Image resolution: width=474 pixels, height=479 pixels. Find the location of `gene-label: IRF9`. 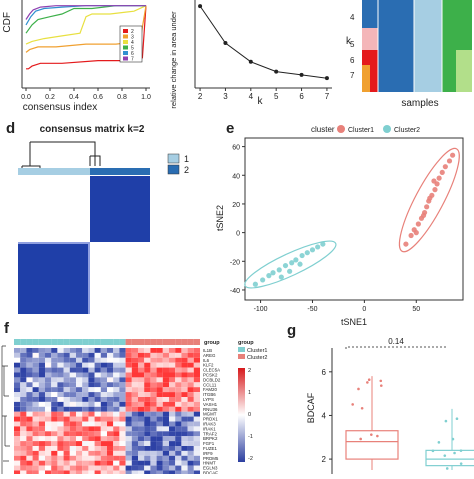

gene-label: IRF9 is located at coordinates (208, 453).